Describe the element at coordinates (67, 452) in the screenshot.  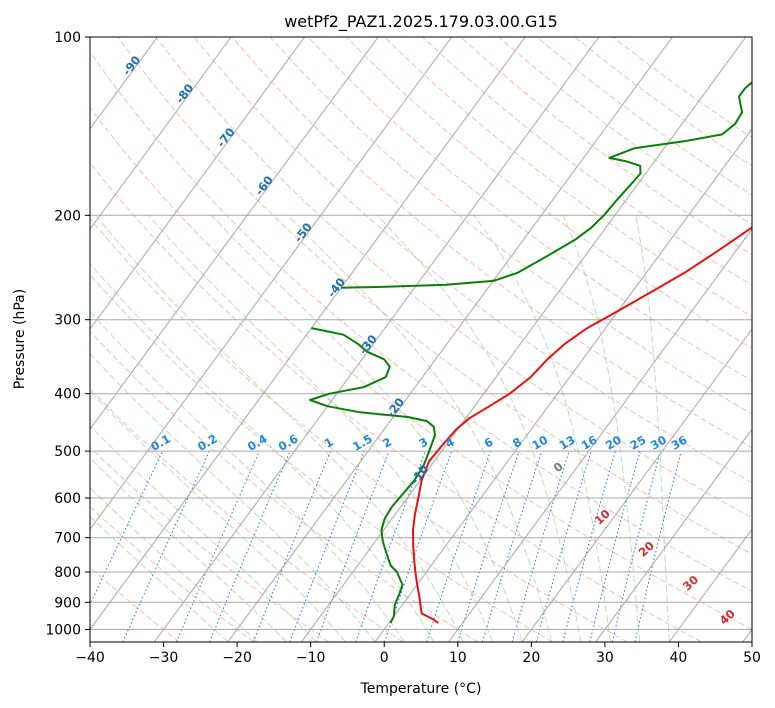
I see `y-tick-label: 500` at that location.